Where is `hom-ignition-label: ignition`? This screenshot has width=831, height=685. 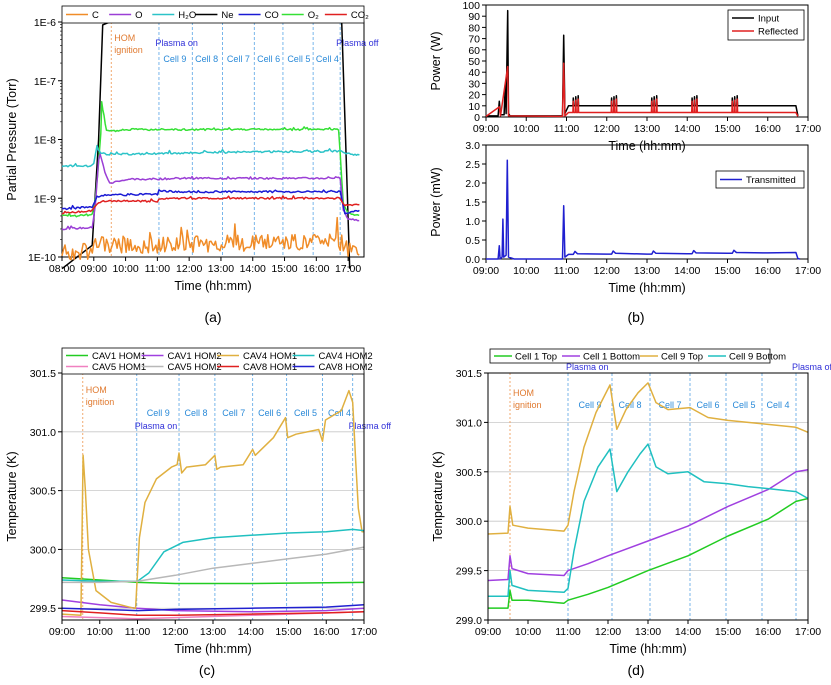 hom-ignition-label: ignition is located at coordinates (527, 405).